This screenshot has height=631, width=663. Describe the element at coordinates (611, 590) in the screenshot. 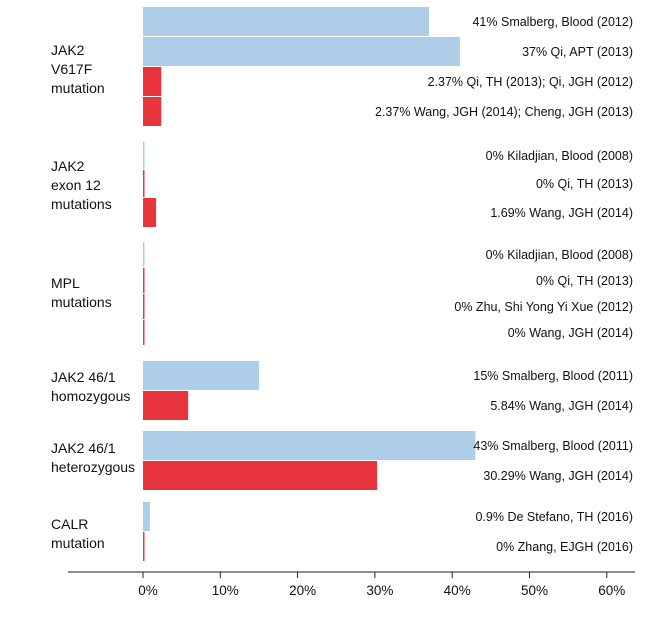

I see `x-tick-label: 60%` at that location.